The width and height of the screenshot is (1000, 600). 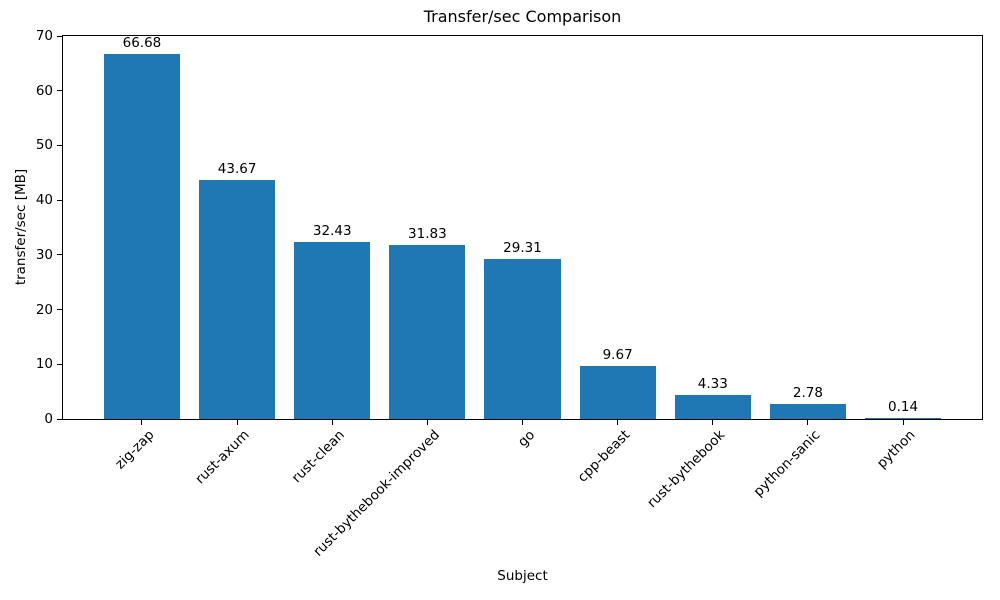 What do you see at coordinates (142, 43) in the screenshot?
I see `bar-value-label: 66.68` at bounding box center [142, 43].